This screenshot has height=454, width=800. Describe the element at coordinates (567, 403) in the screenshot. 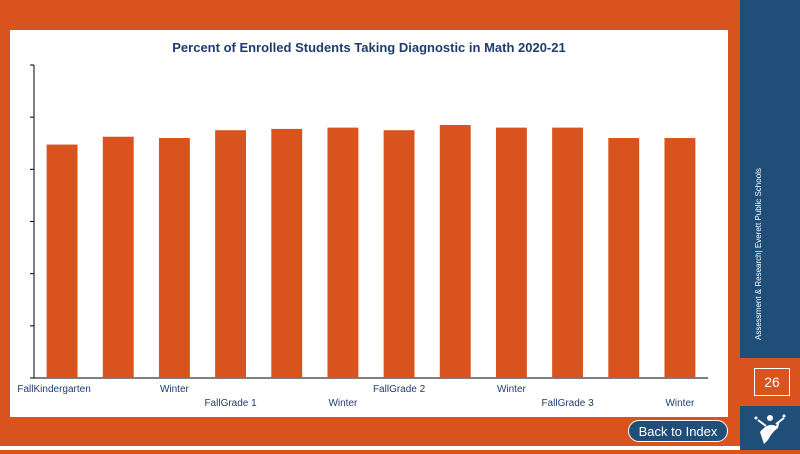

I see `x-tick-label: FallGrade 3` at that location.